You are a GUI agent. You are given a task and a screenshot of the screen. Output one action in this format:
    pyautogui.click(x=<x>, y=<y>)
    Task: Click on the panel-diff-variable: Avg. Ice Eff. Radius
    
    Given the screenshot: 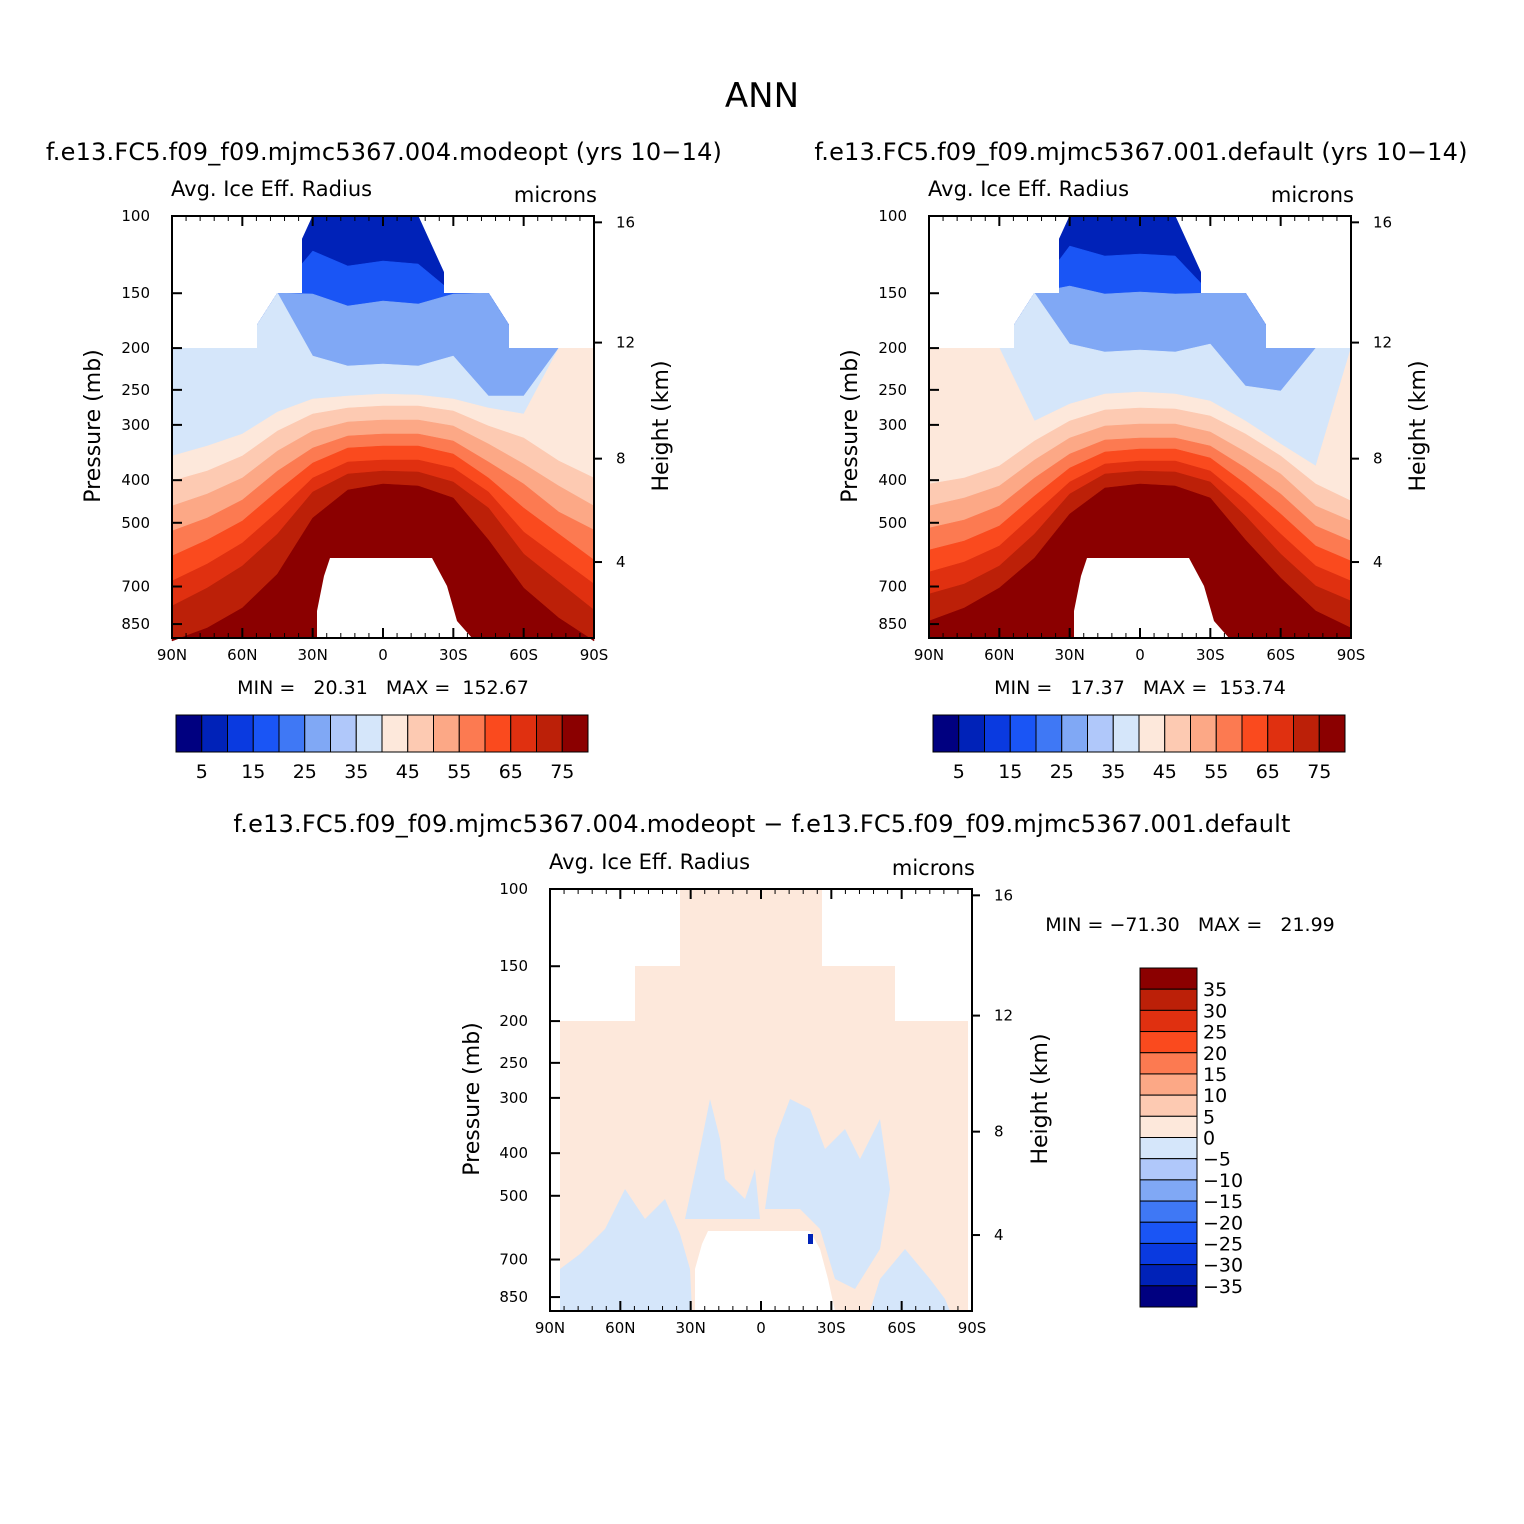 What is the action you would take?
    pyautogui.click(x=649, y=862)
    